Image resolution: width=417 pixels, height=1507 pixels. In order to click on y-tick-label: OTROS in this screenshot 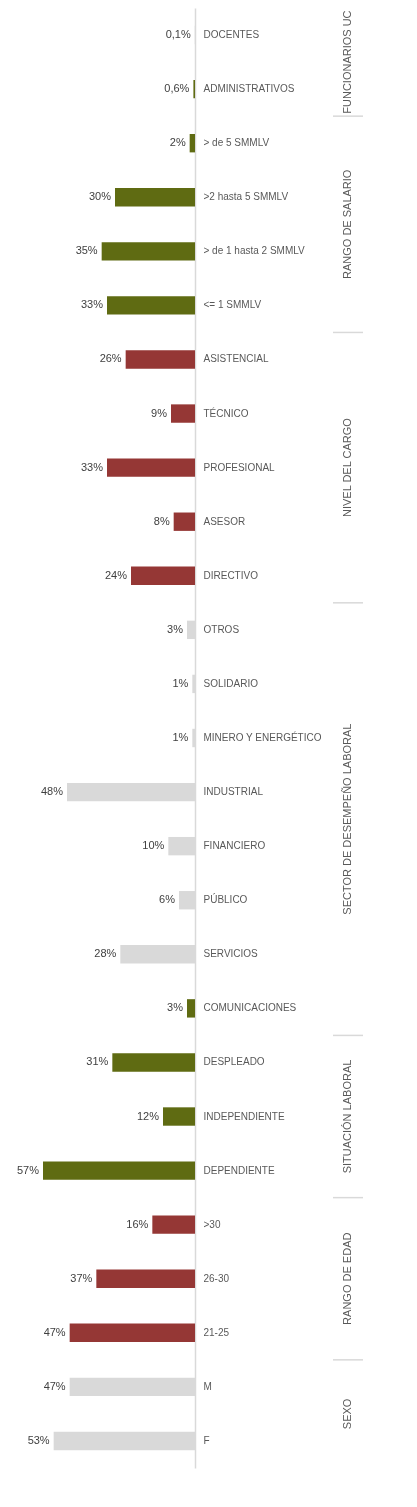, I will do `click(221, 629)`.